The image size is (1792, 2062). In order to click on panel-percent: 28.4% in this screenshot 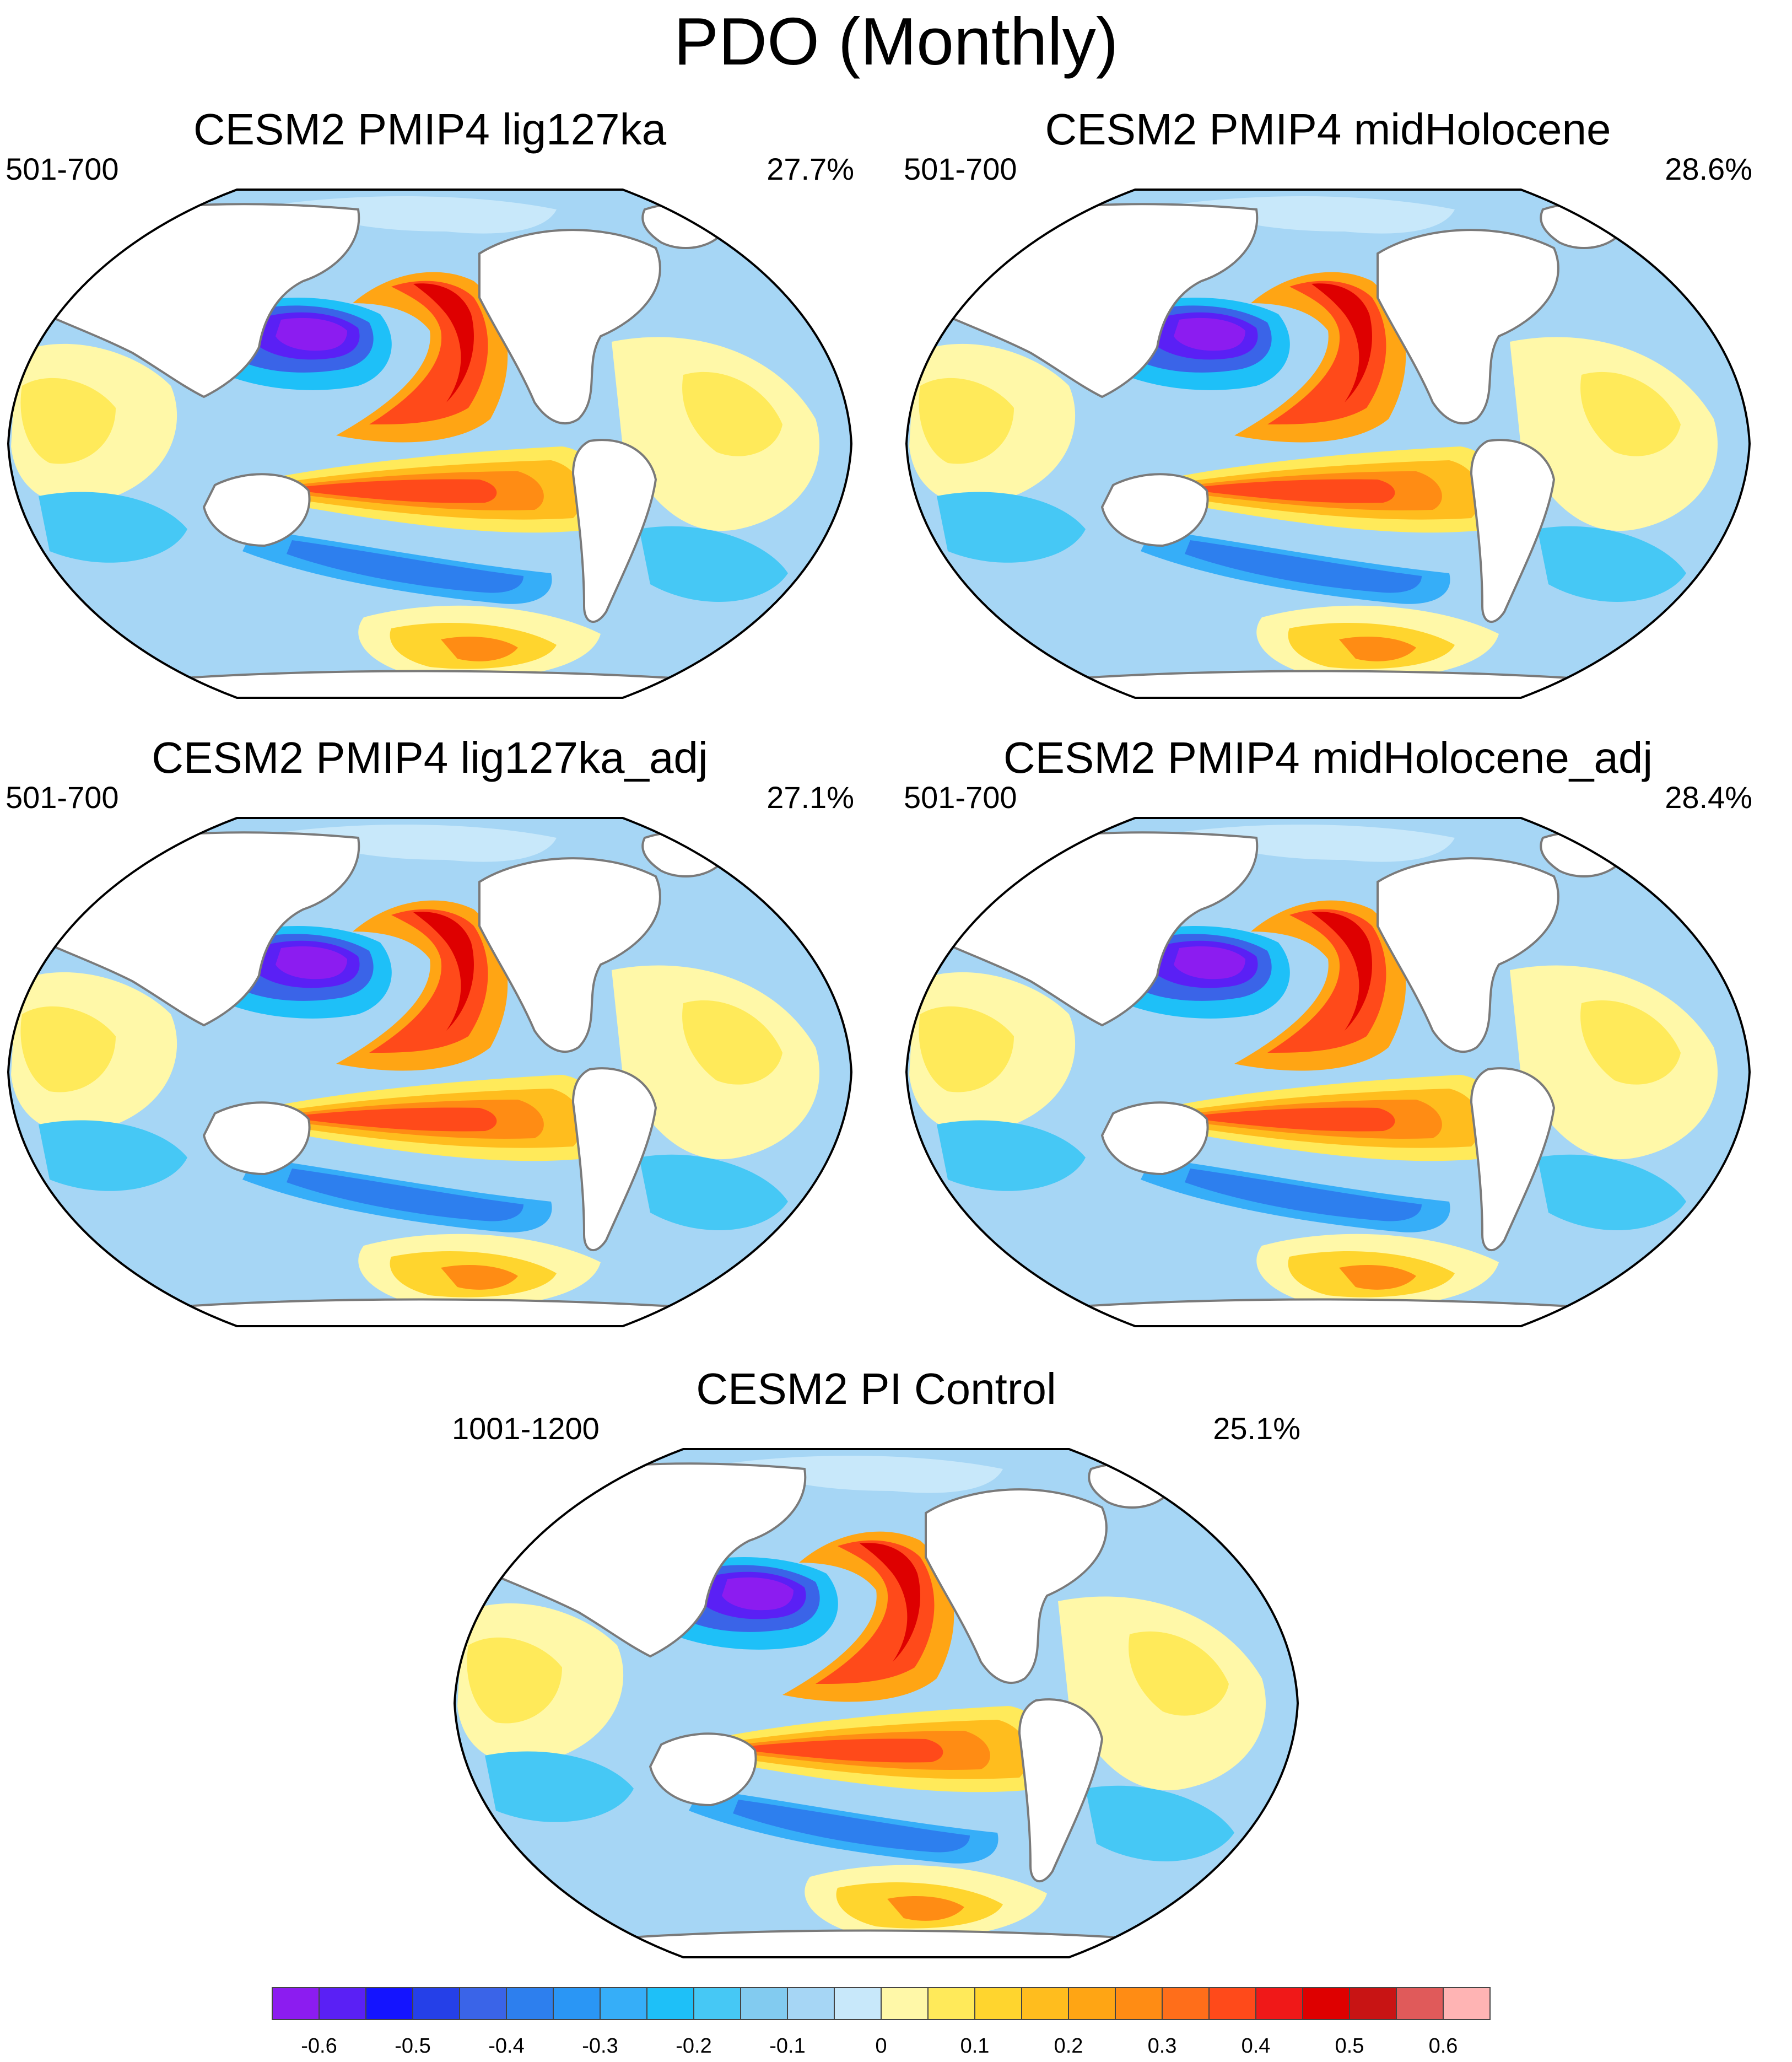, I will do `click(1708, 797)`.